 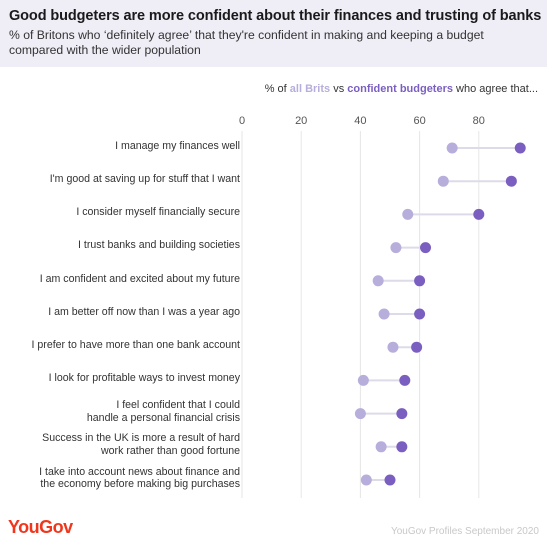 I want to click on row-label: I consider myself financially secure, so click(x=125, y=212).